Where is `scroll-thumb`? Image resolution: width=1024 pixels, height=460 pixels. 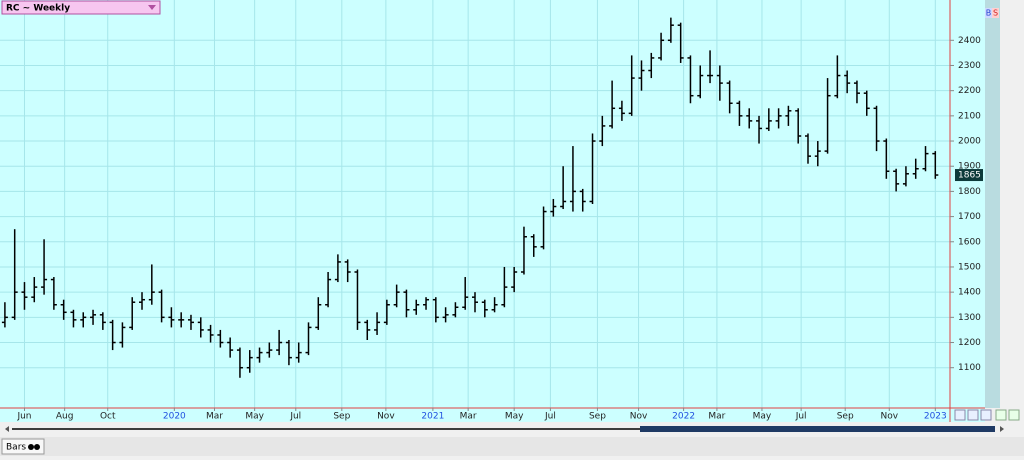
scroll-thumb is located at coordinates (817, 429).